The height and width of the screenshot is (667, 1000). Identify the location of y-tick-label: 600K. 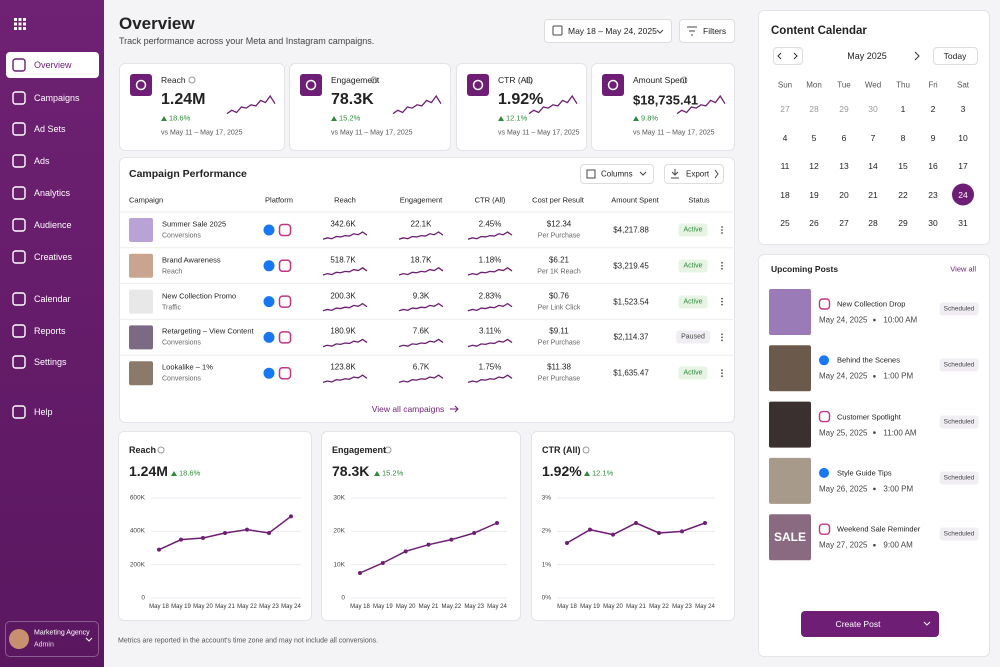
(137, 498).